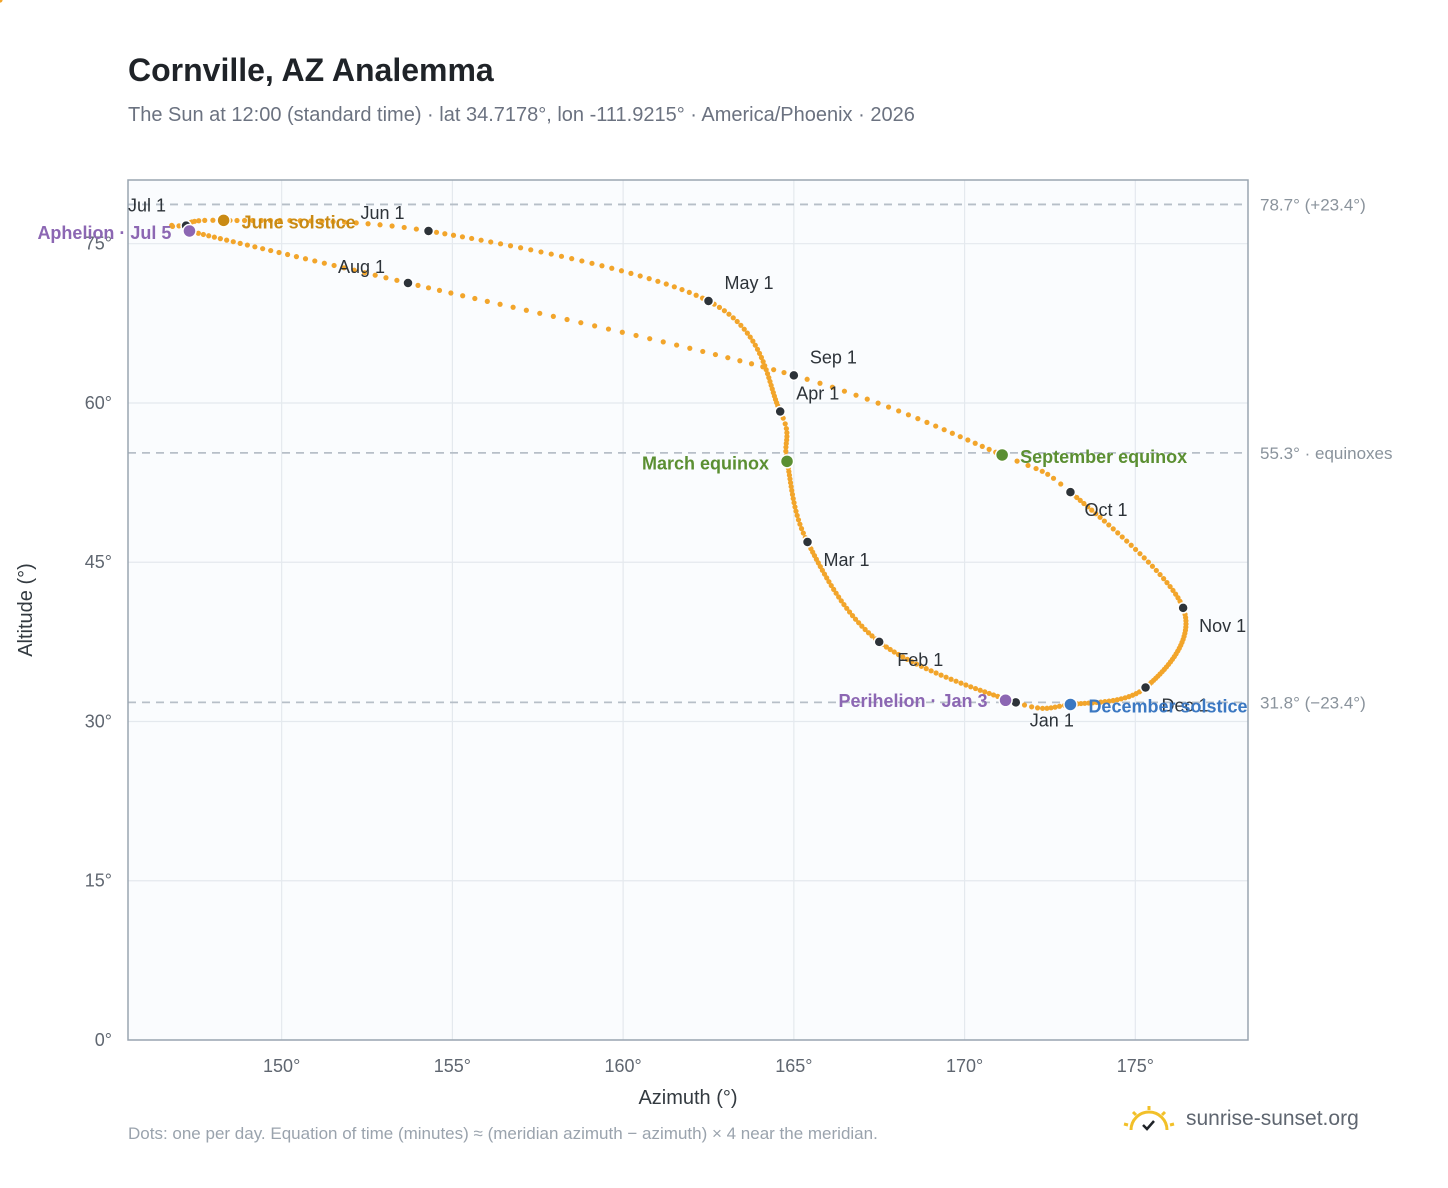  I want to click on y-tick-label: 15°, so click(98, 881).